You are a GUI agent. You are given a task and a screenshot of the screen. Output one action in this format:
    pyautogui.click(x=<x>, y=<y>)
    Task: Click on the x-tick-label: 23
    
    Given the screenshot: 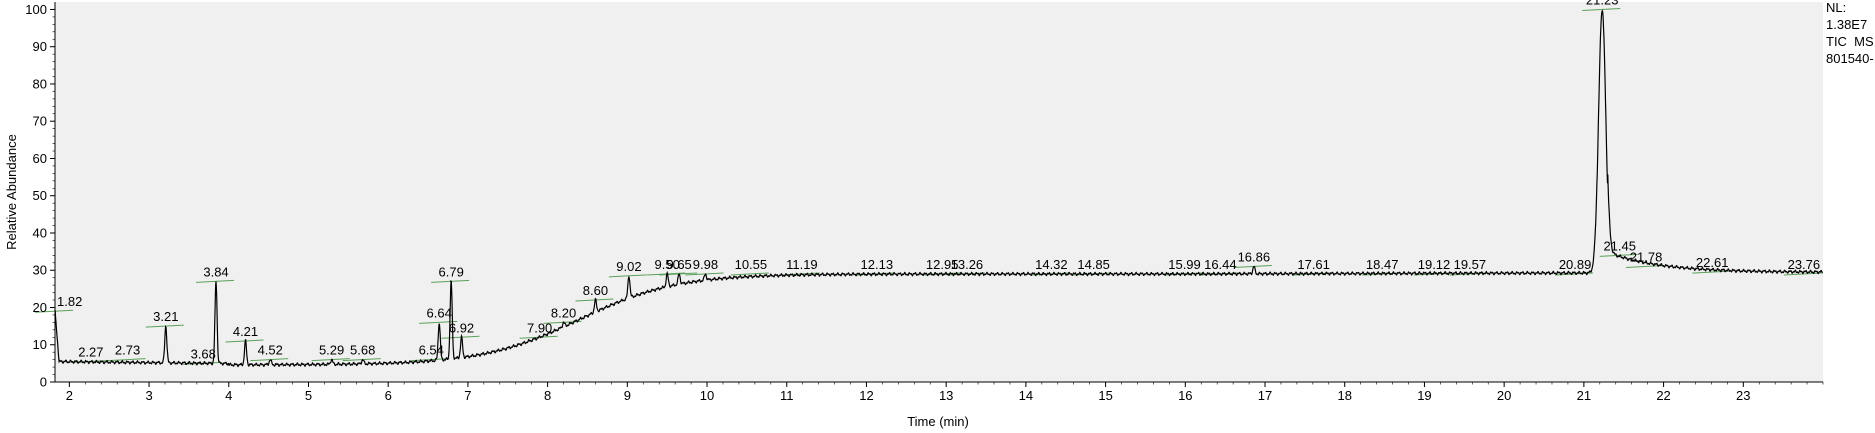 What is the action you would take?
    pyautogui.click(x=1743, y=395)
    